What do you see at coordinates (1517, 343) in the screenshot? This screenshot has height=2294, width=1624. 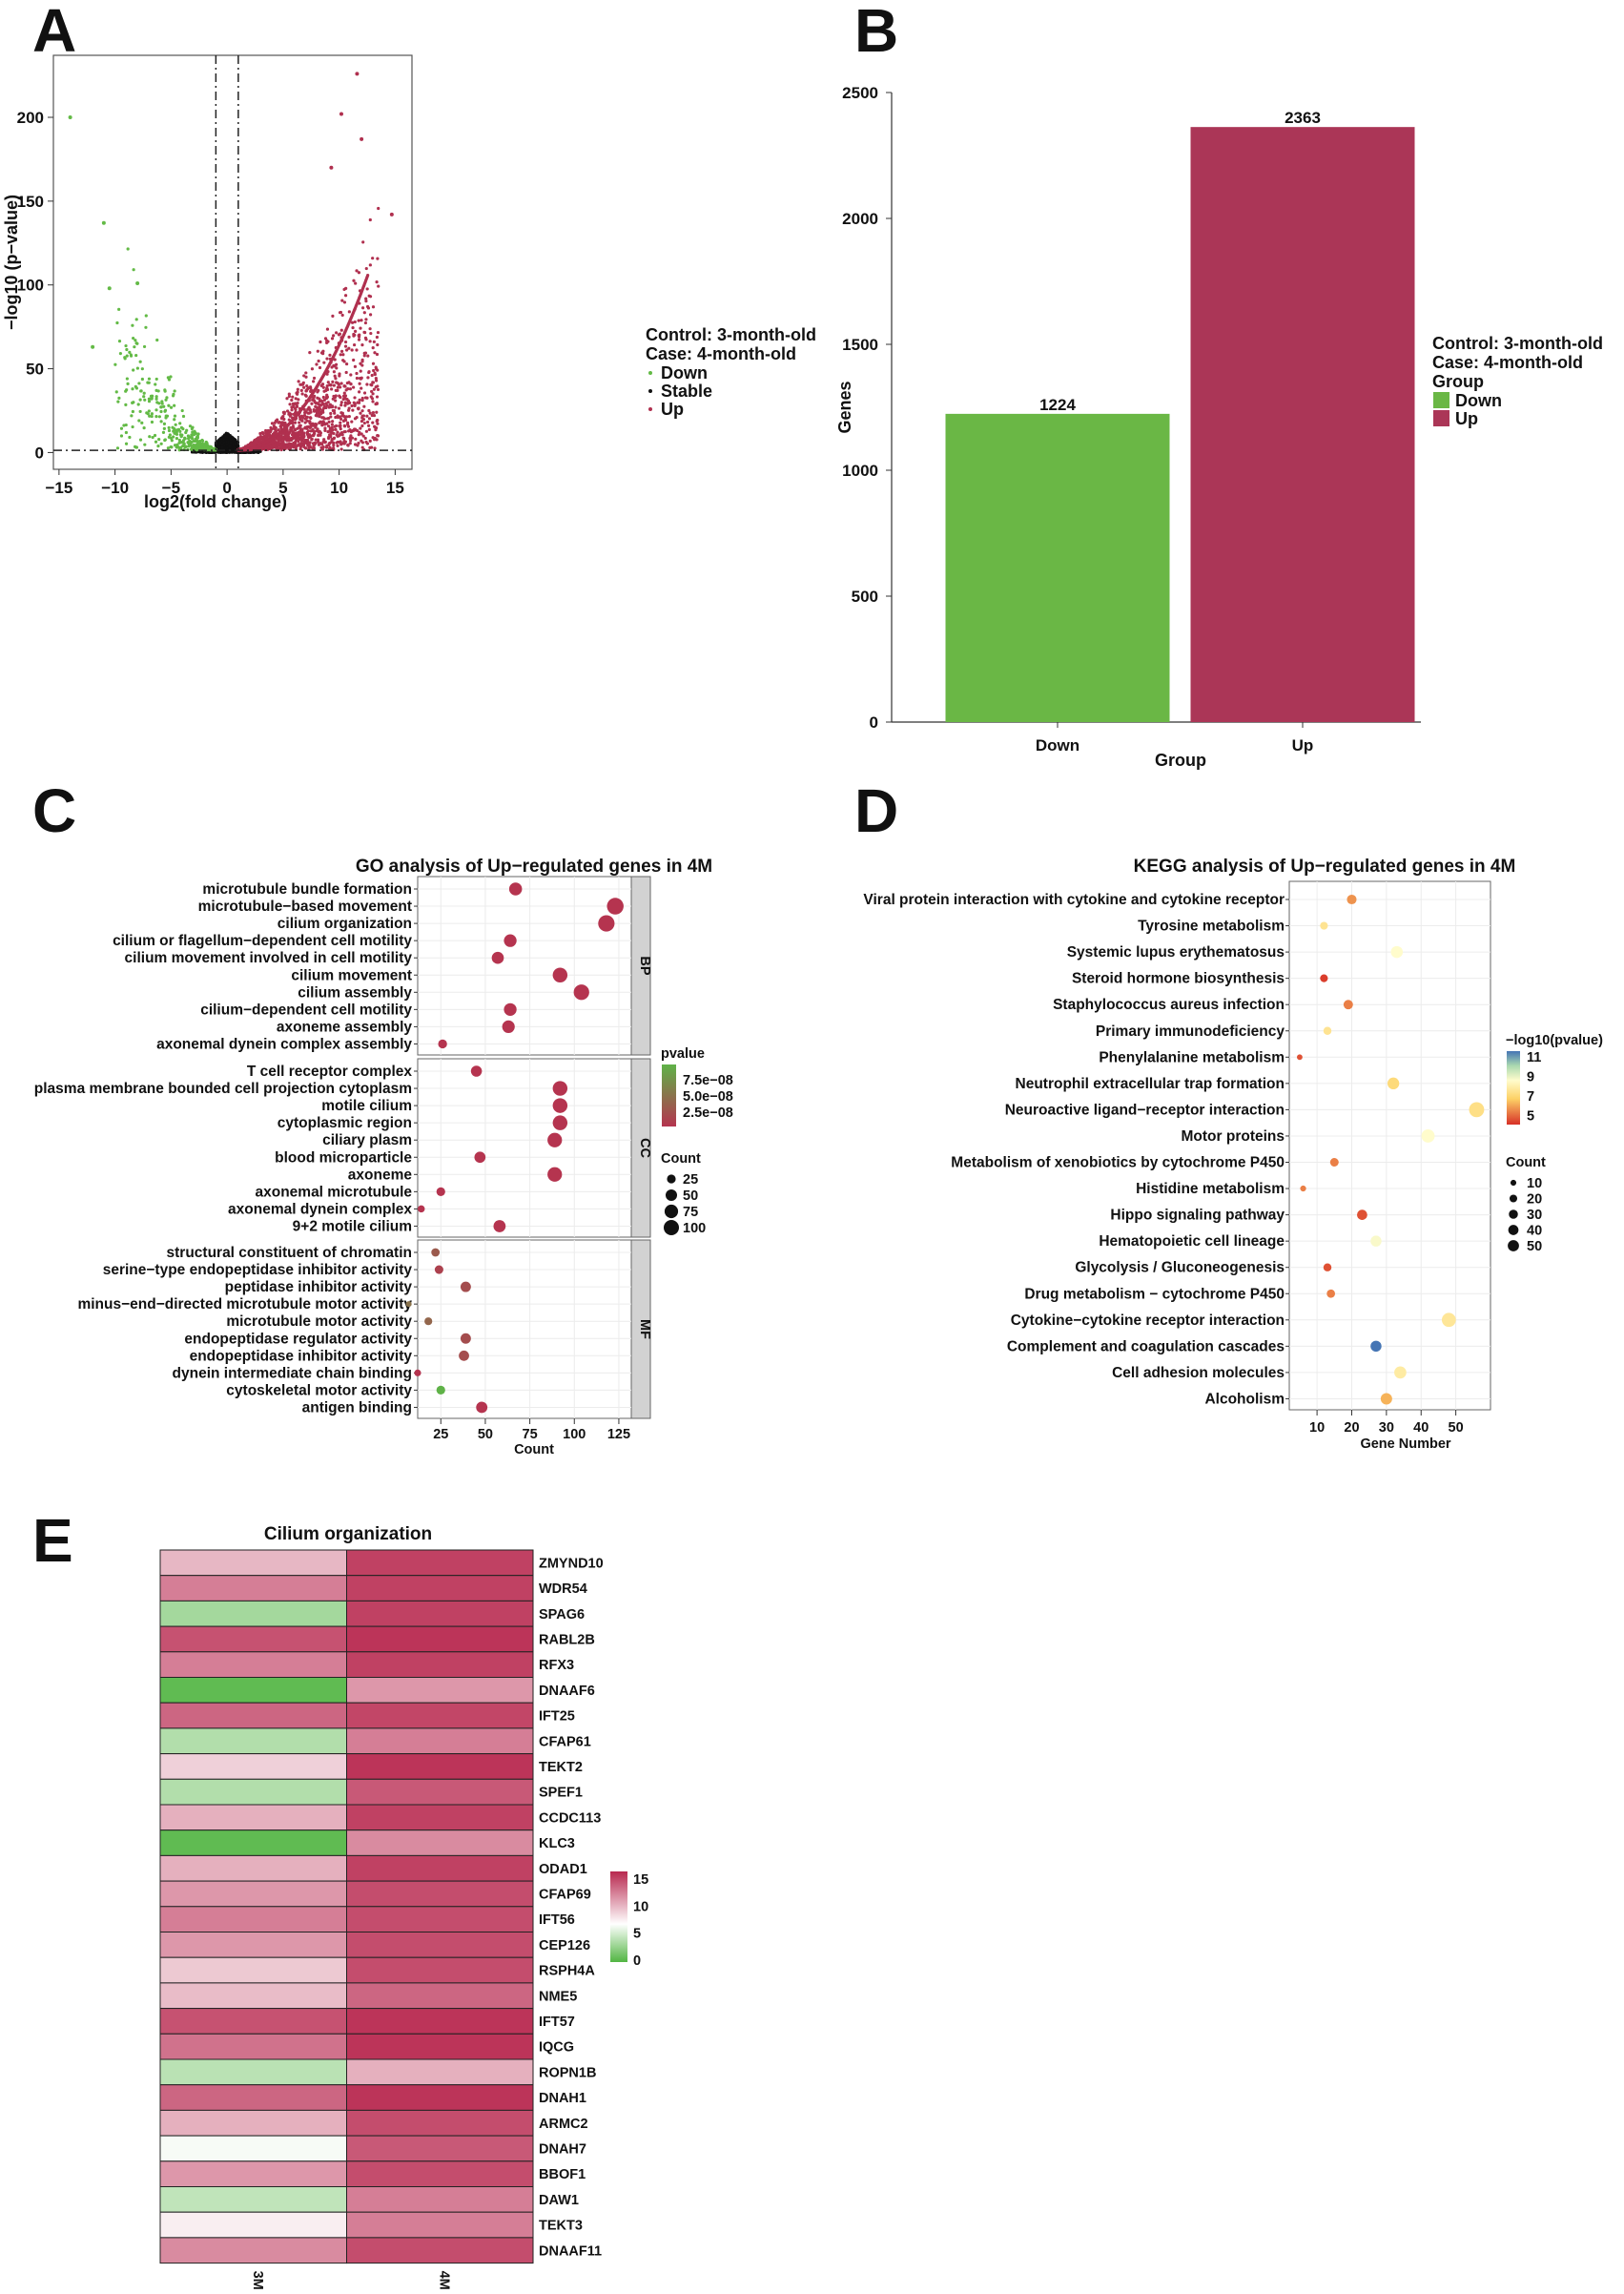 I see `legend-title: Control: 3-month-old` at bounding box center [1517, 343].